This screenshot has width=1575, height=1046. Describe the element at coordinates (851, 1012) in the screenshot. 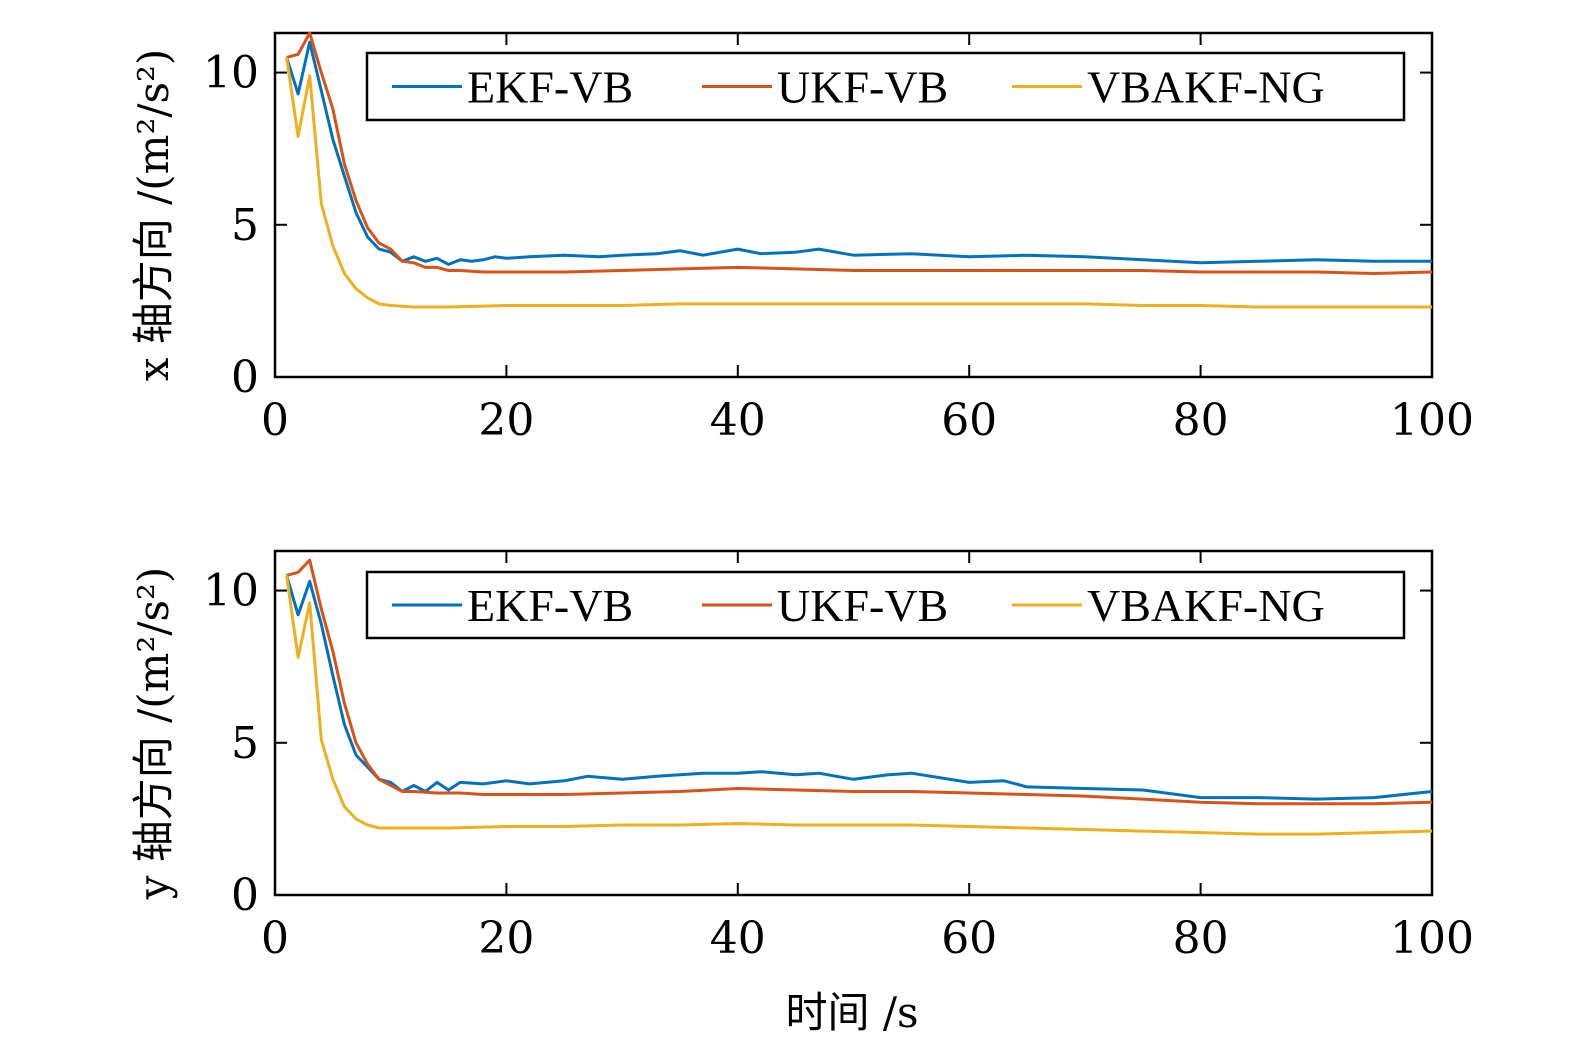

I see `x-axis-title: 时间 /s` at that location.